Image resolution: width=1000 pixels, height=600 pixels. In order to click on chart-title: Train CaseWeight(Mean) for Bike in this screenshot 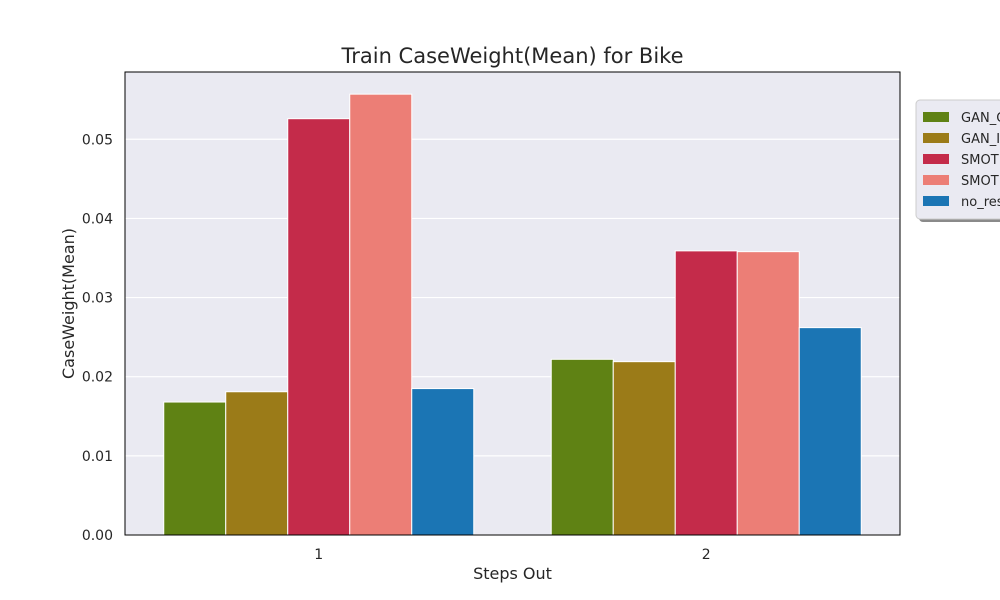, I will do `click(511, 56)`.